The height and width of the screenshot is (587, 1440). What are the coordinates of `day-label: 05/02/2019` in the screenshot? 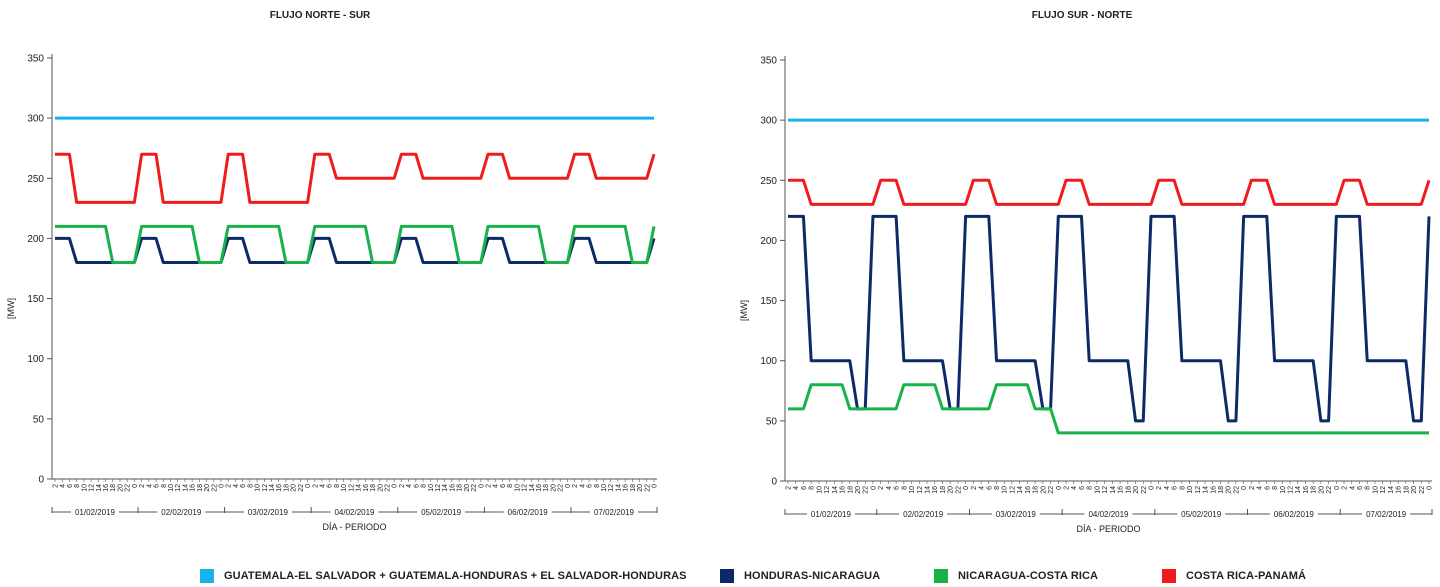 It's located at (441, 512).